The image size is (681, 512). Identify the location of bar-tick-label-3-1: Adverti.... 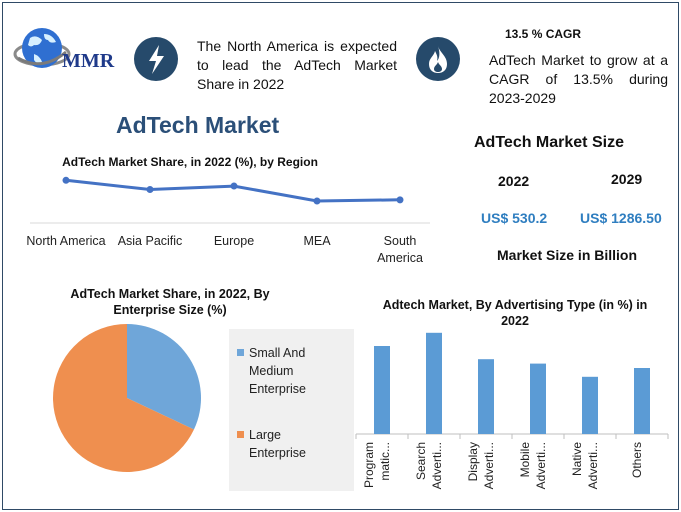
(541, 465).